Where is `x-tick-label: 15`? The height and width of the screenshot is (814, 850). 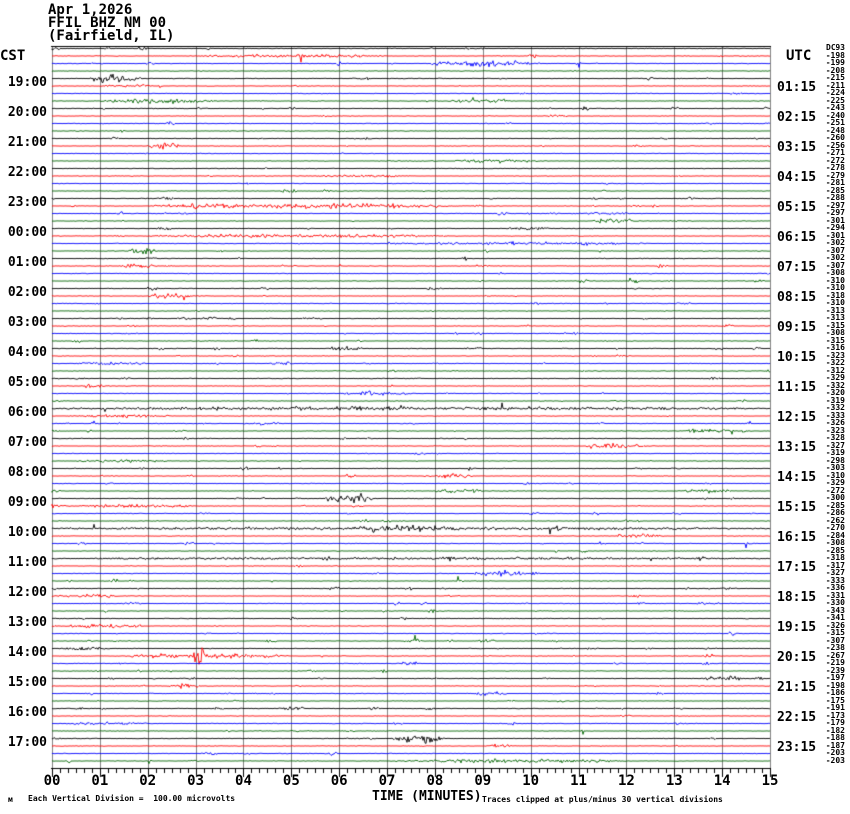 x-tick-label: 15 is located at coordinates (770, 781).